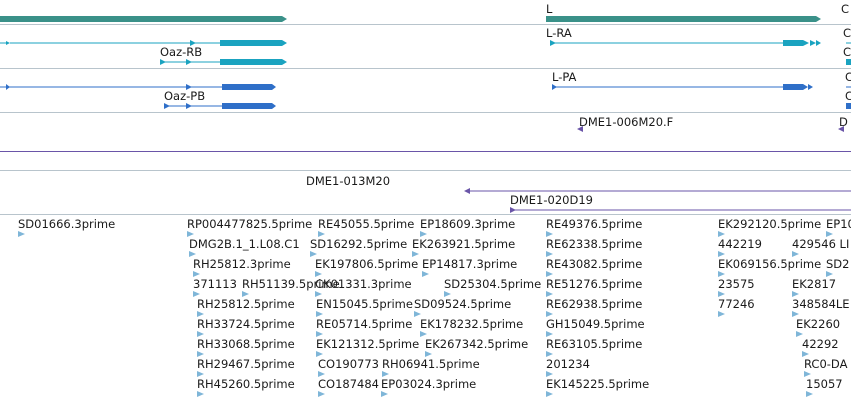 This screenshot has width=851, height=400. Describe the element at coordinates (431, 364) in the screenshot. I see `est-label: RH06941.5prime` at that location.